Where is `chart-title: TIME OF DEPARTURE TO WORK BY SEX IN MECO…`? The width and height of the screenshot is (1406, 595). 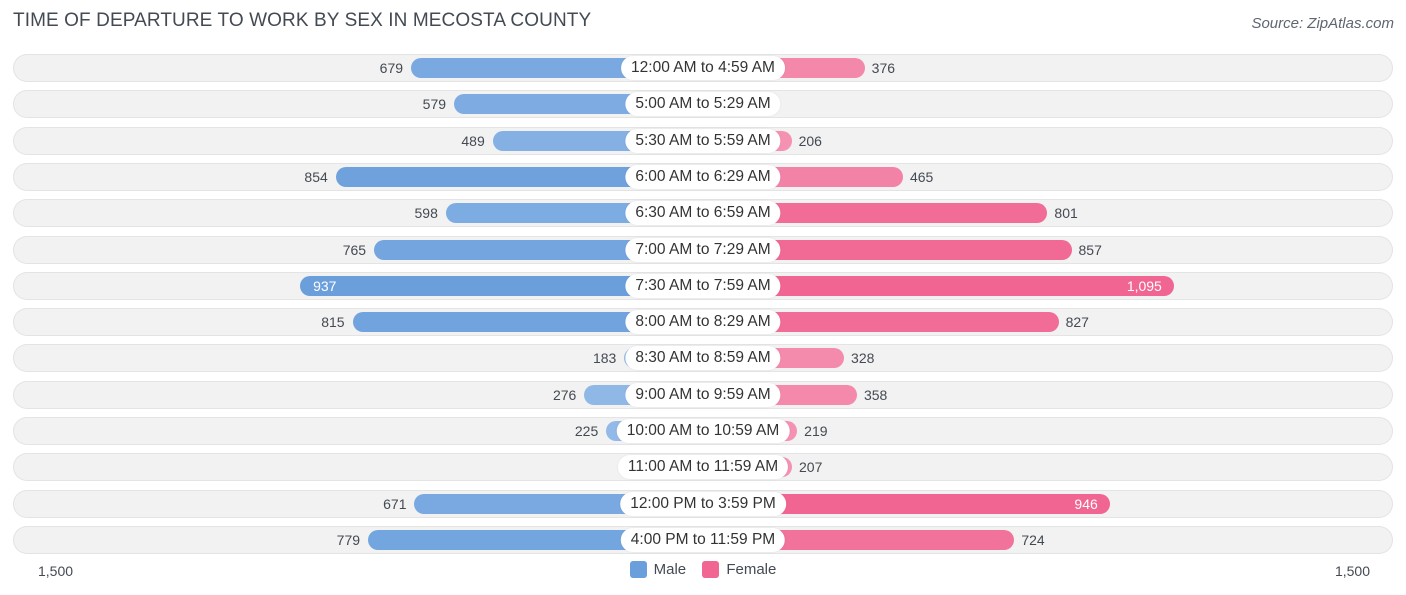 chart-title: TIME OF DEPARTURE TO WORK BY SEX IN MECO… is located at coordinates (302, 20).